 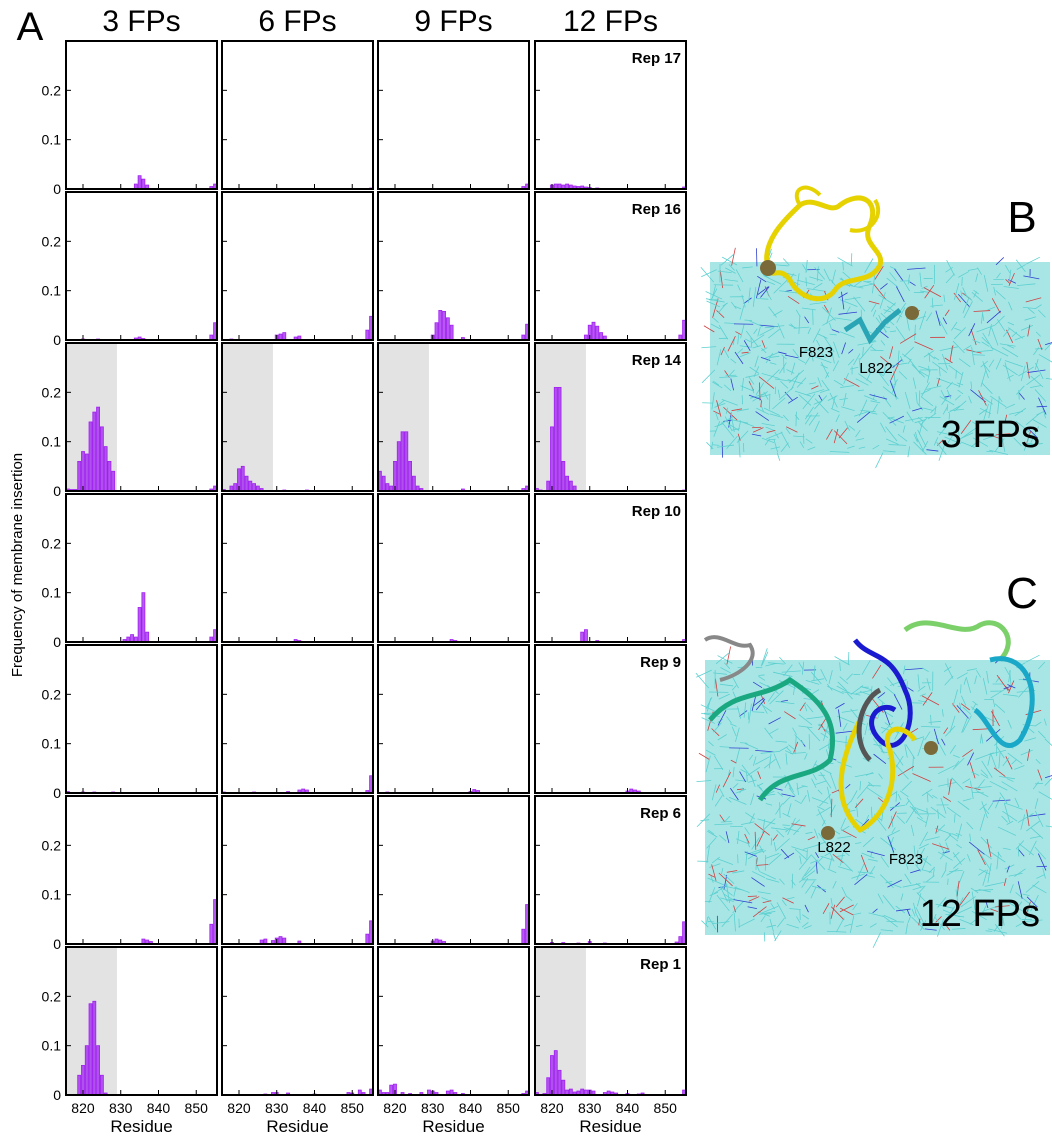 I want to click on column-title: 6 FPs, so click(x=297, y=21).